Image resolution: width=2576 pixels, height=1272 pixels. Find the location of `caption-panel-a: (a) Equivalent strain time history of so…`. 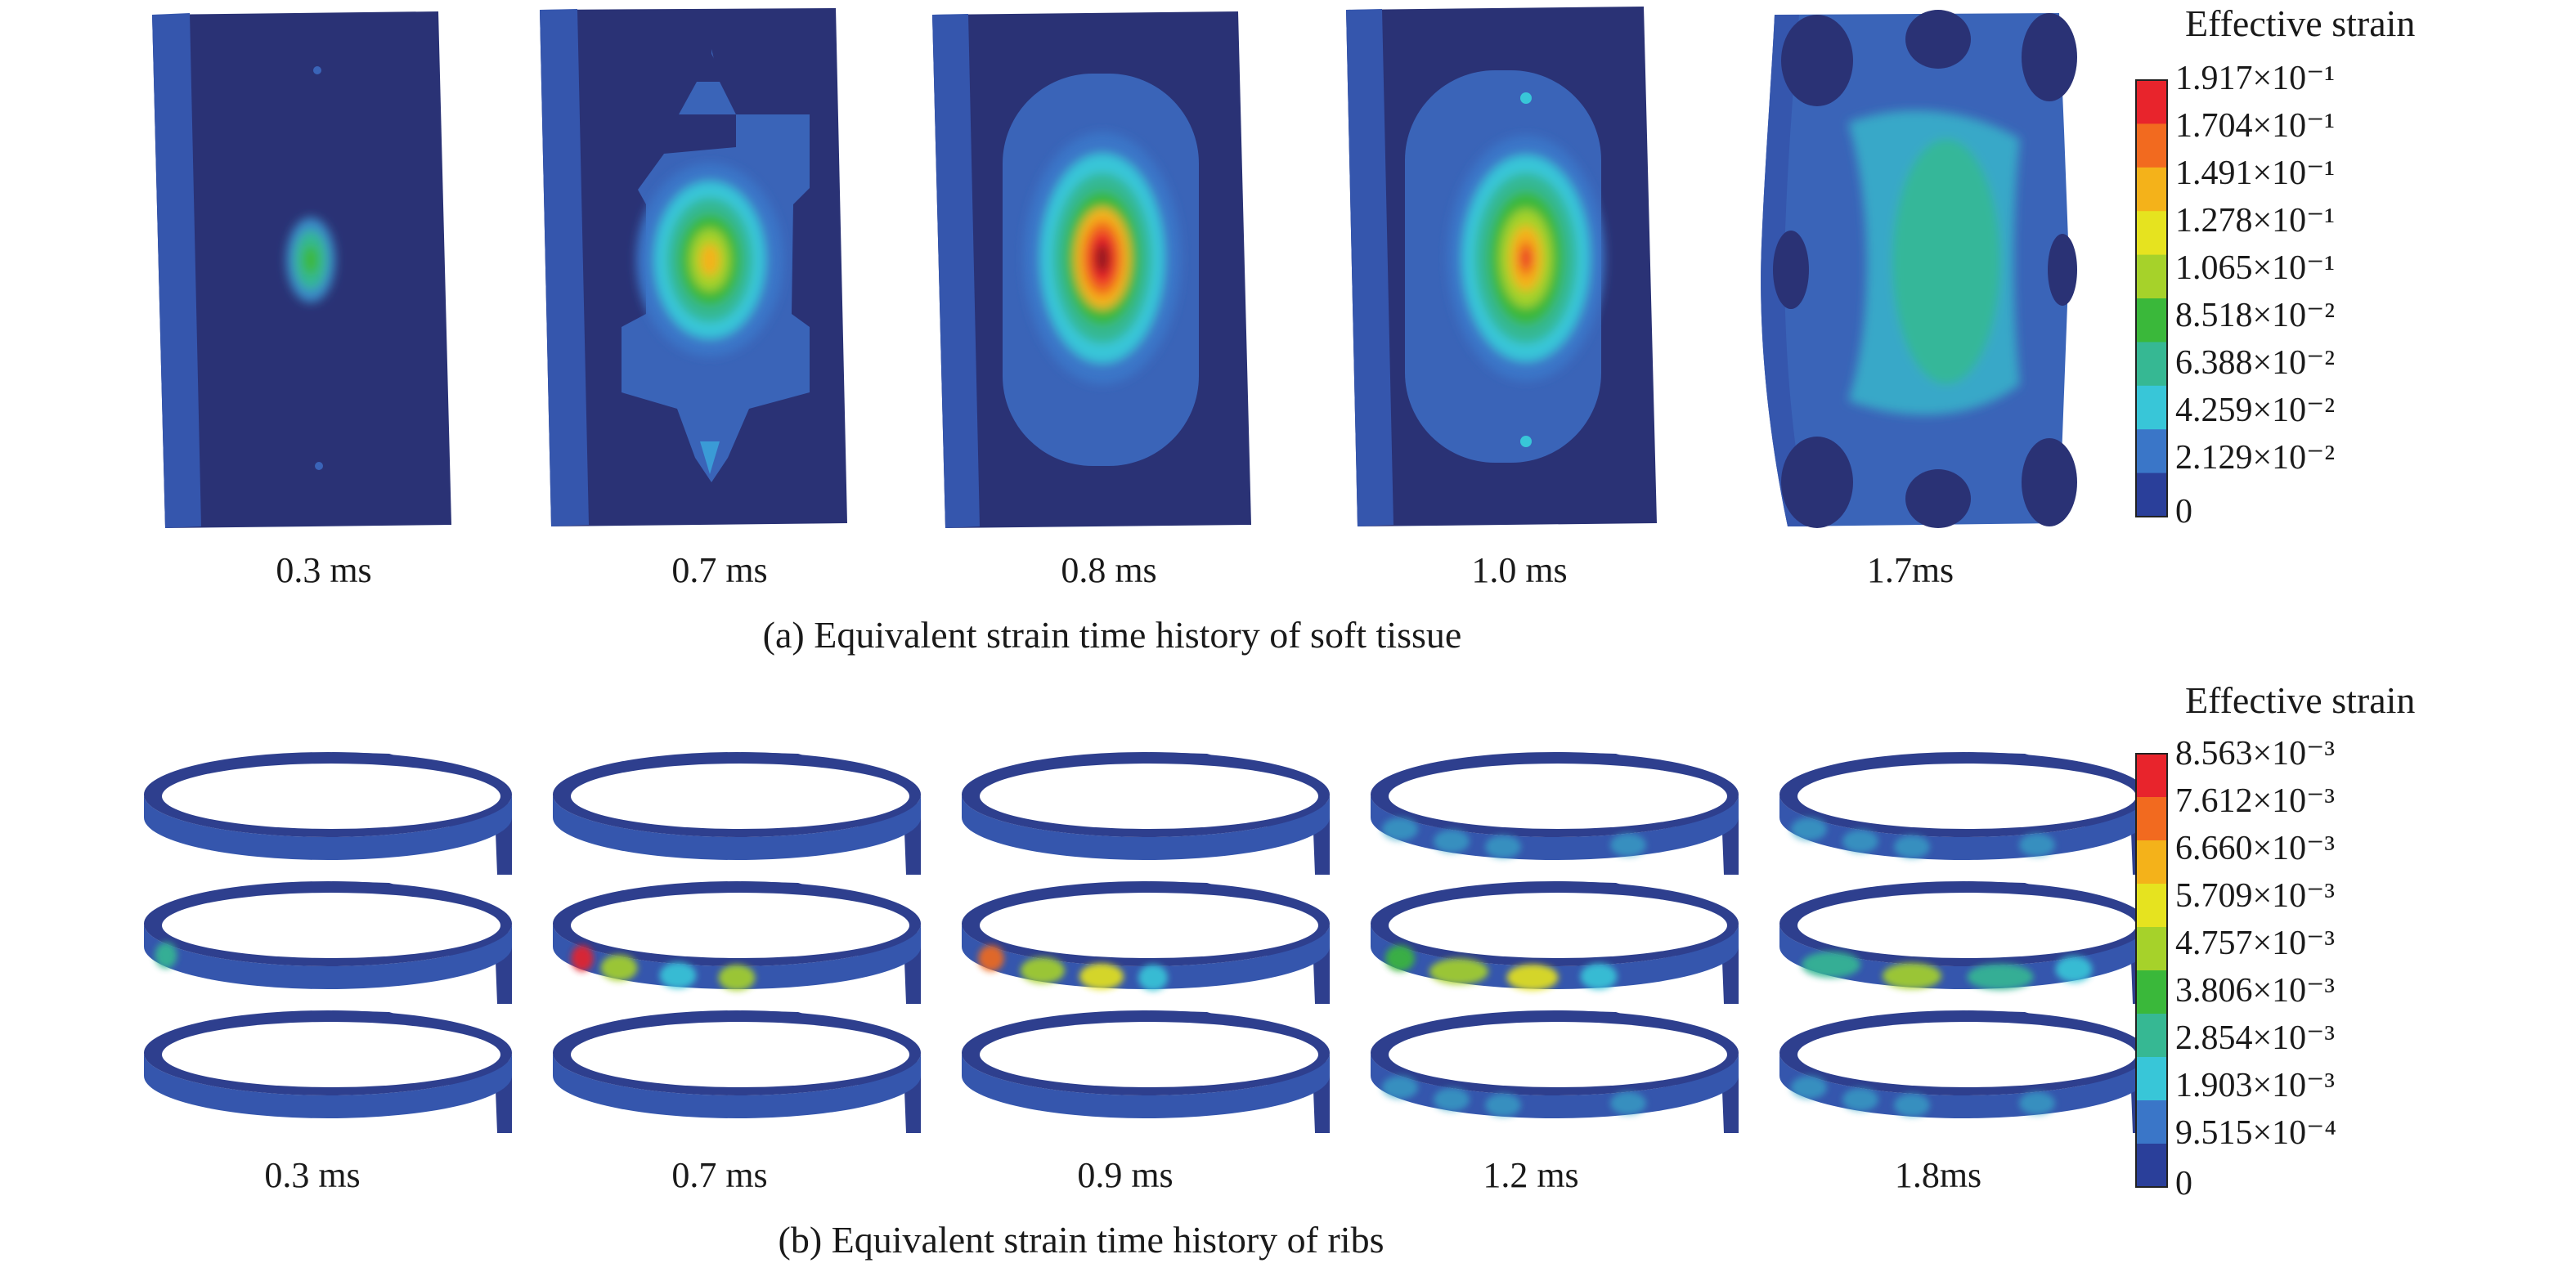

caption-panel-a: (a) Equivalent strain time history of so… is located at coordinates (1112, 635).